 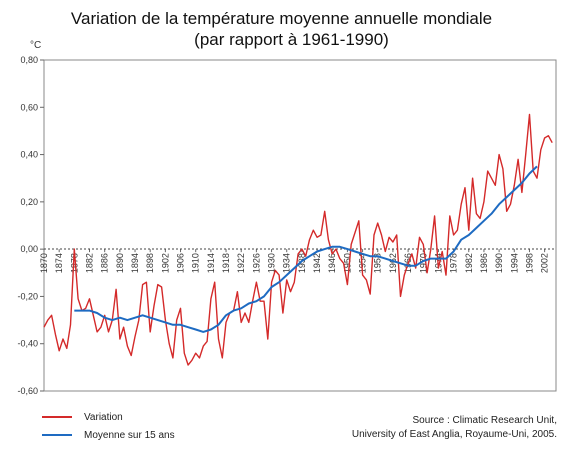 I want to click on legend-item-variation: Variation, so click(x=82, y=417).